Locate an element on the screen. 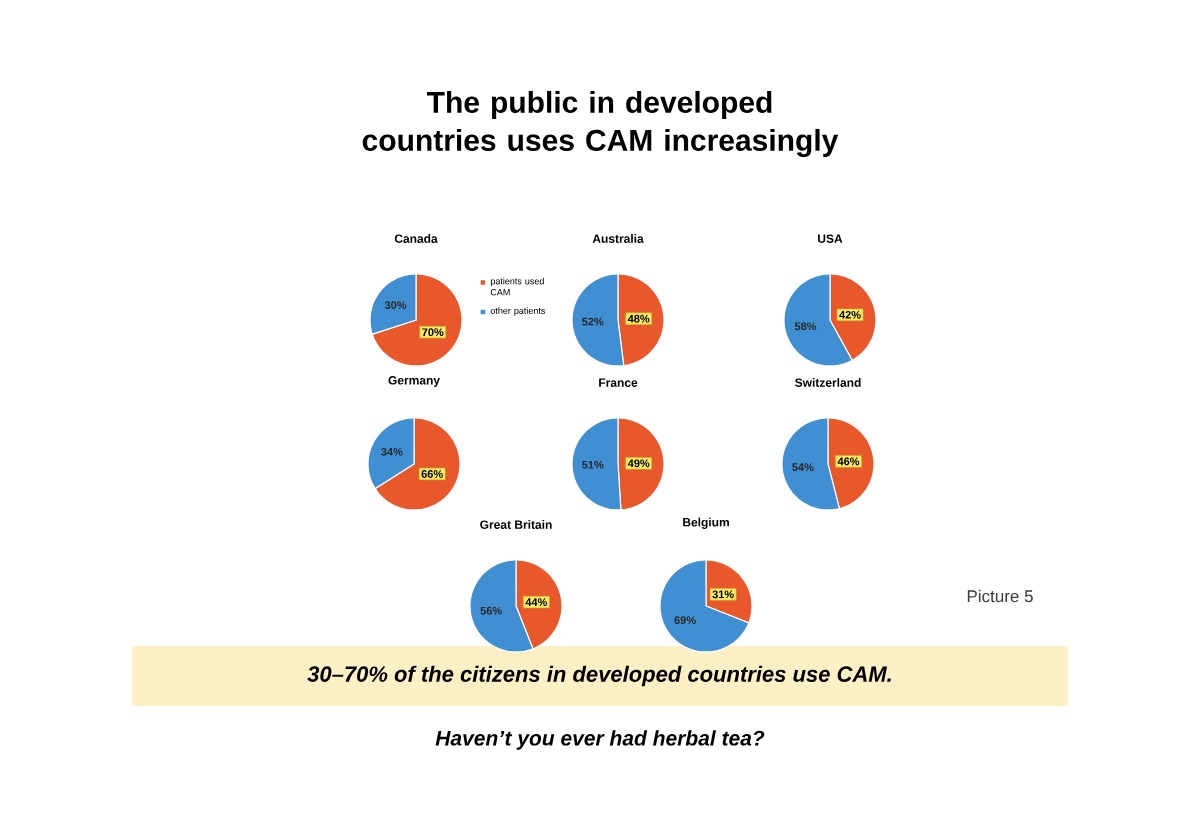 The height and width of the screenshot is (822, 1200). text: The public in developed countries uses CAM increasingly is located at coordinates (600, 124).